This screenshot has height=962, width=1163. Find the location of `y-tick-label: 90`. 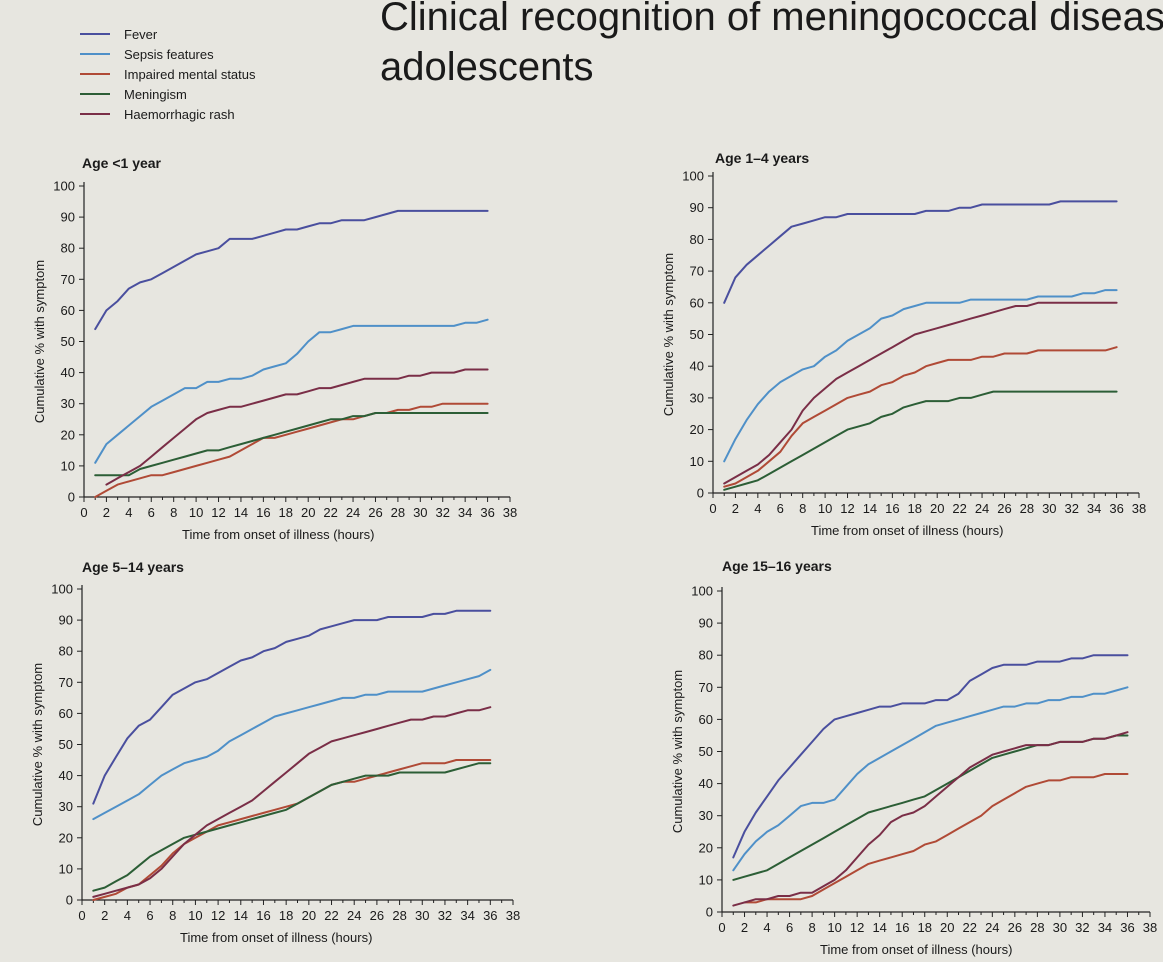

y-tick-label: 90 is located at coordinates (66, 620).